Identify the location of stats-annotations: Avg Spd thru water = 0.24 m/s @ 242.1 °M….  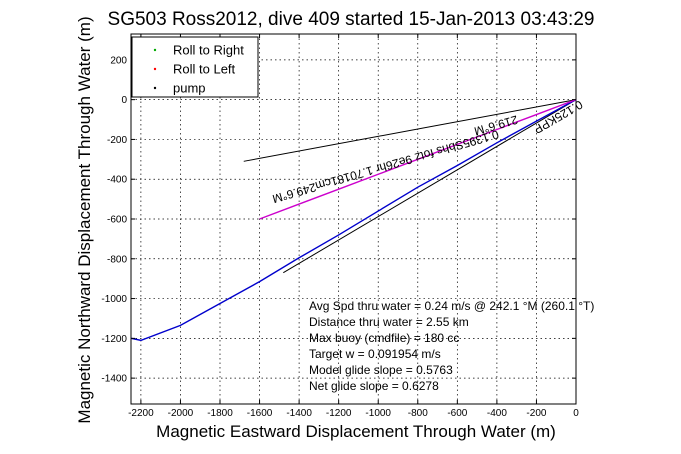
(451, 346).